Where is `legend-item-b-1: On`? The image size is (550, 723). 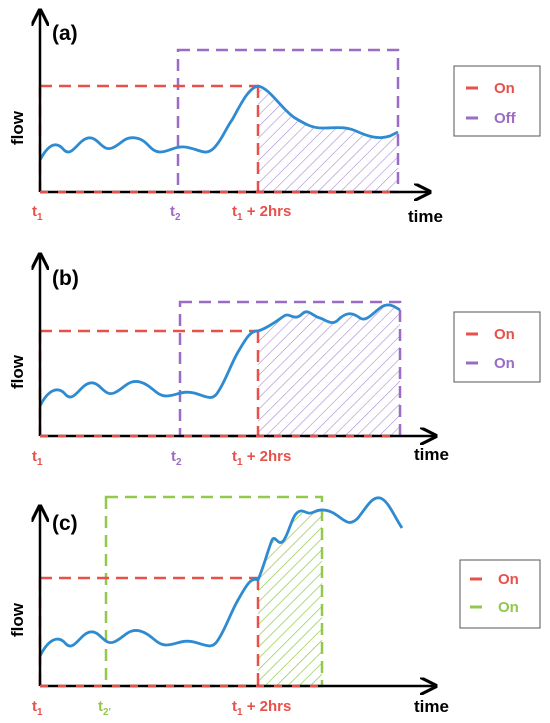
legend-item-b-1: On is located at coordinates (504, 334).